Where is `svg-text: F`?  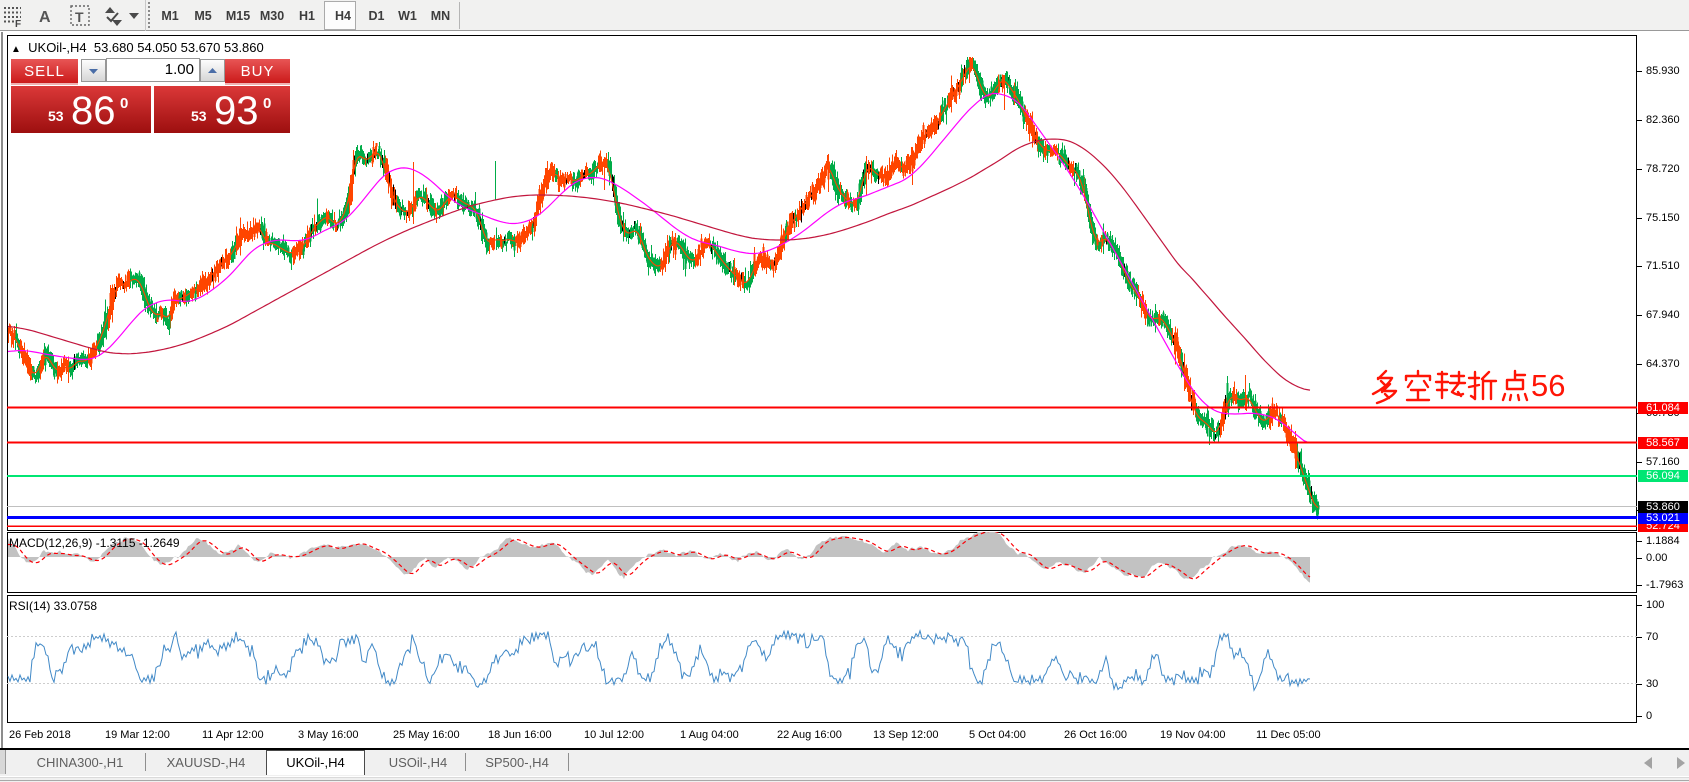
svg-text: F is located at coordinates (18, 24).